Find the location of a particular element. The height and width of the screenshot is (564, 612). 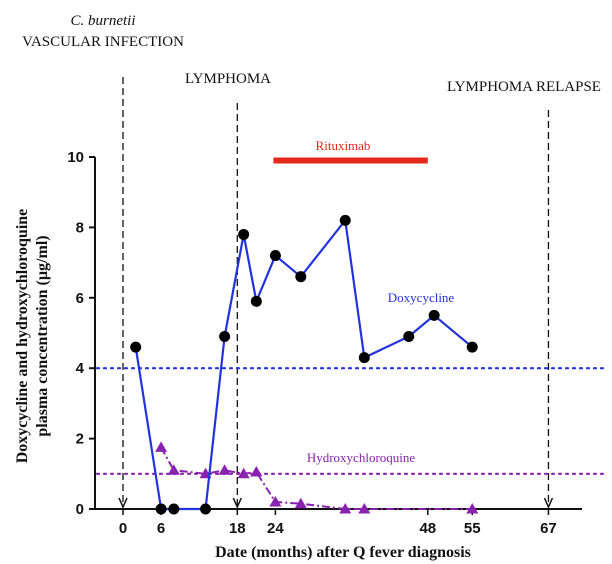

x-tick-label-24: 24 is located at coordinates (275, 528).